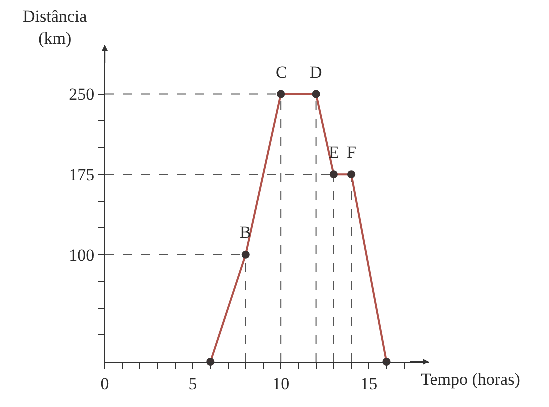 The height and width of the screenshot is (407, 549). Describe the element at coordinates (193, 384) in the screenshot. I see `x-tick-label: 5` at that location.